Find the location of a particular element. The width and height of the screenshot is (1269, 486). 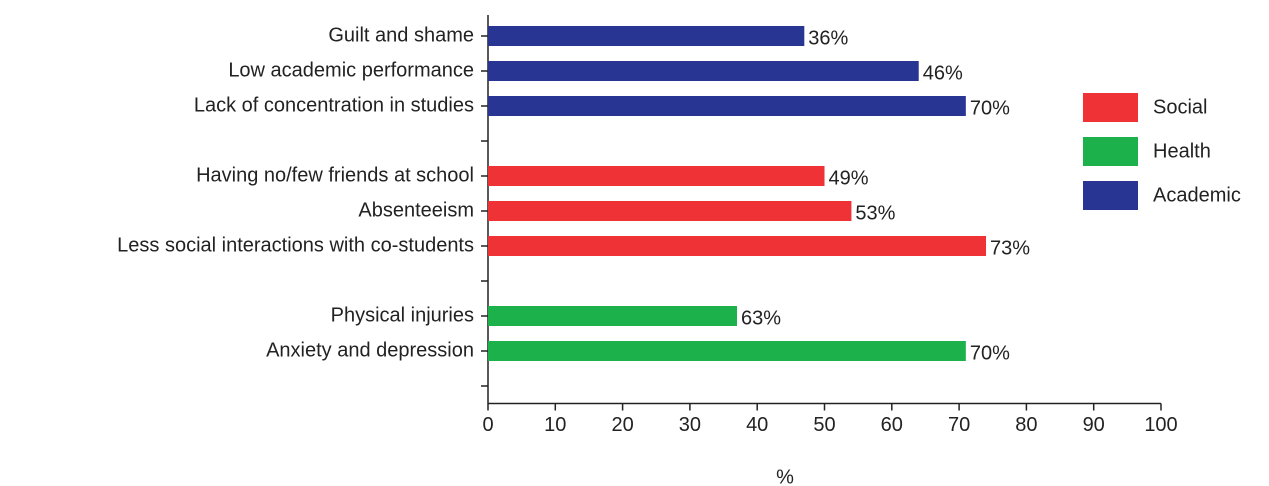

x-tick-label: 50 is located at coordinates (824, 425).